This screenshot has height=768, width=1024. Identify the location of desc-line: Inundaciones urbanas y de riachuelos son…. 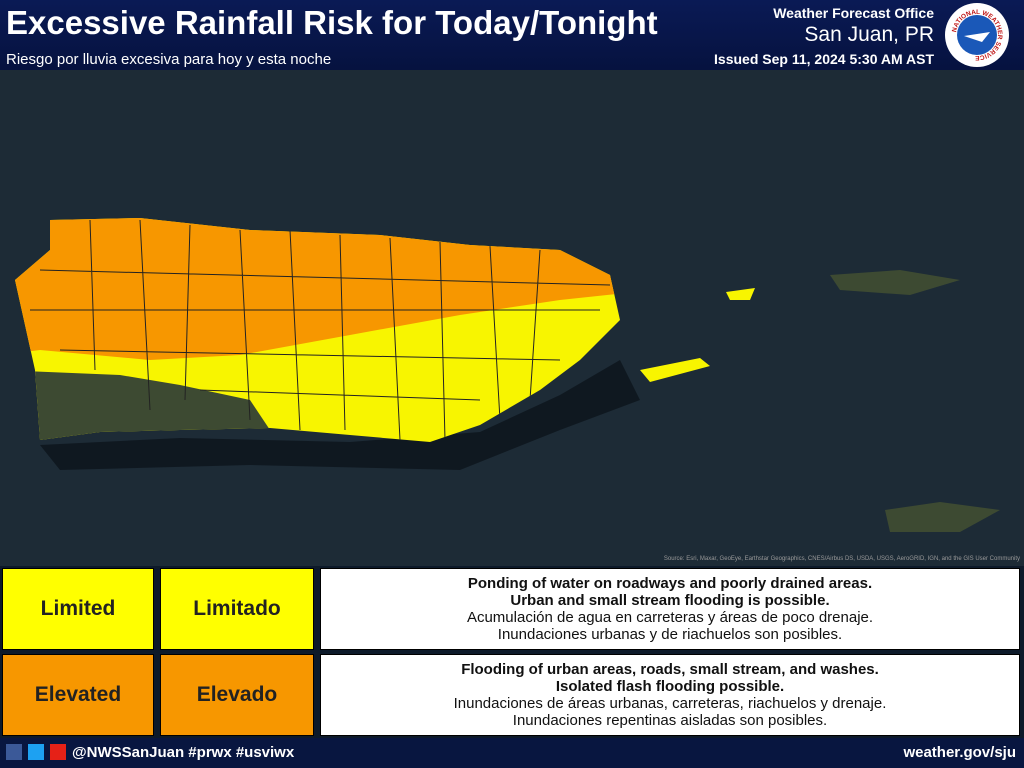
(670, 634).